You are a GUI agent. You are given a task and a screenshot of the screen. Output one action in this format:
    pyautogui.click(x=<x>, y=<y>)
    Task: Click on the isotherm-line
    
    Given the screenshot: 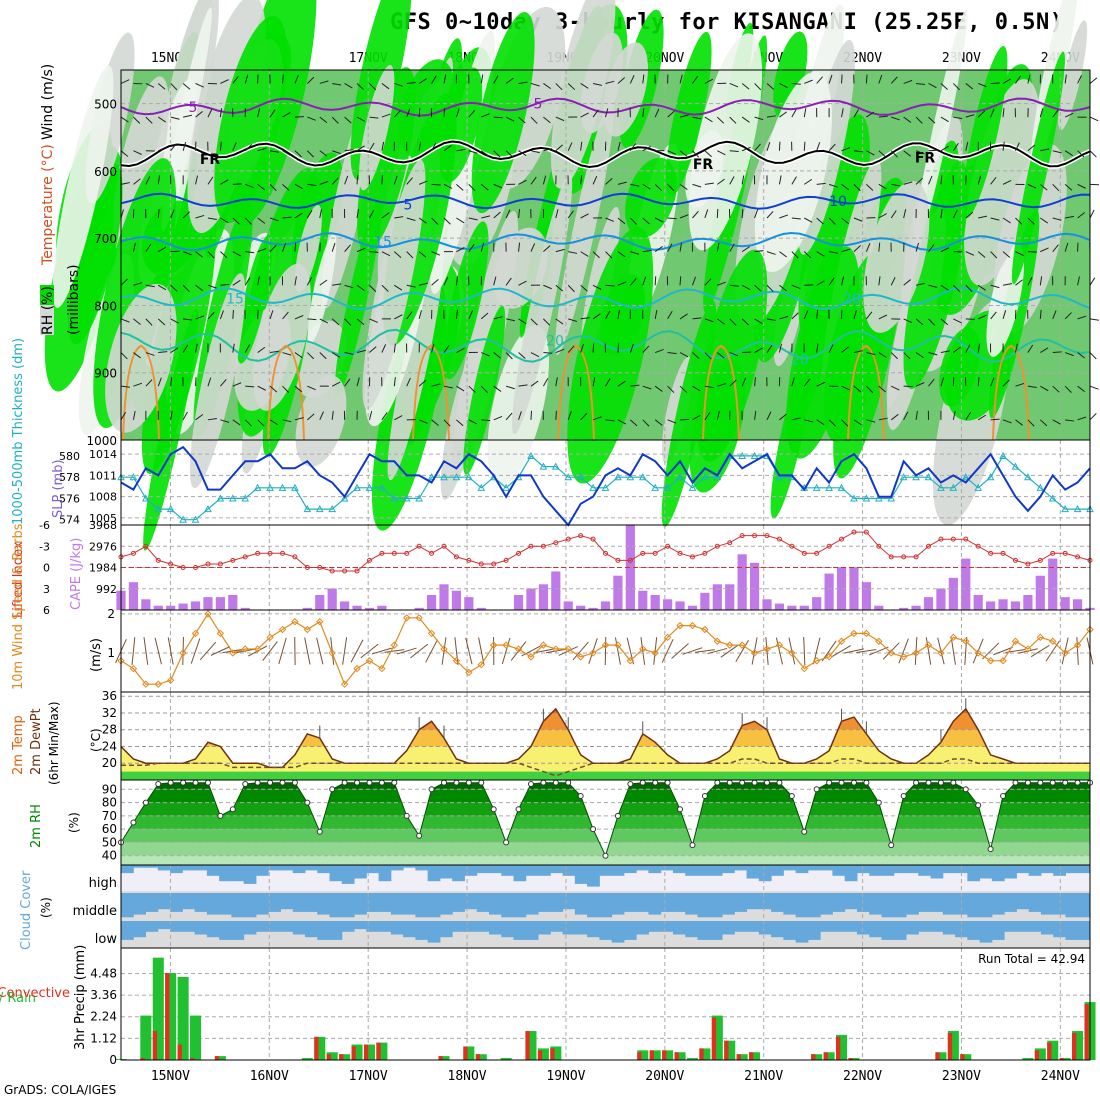 What is the action you would take?
    pyautogui.click(x=605, y=241)
    